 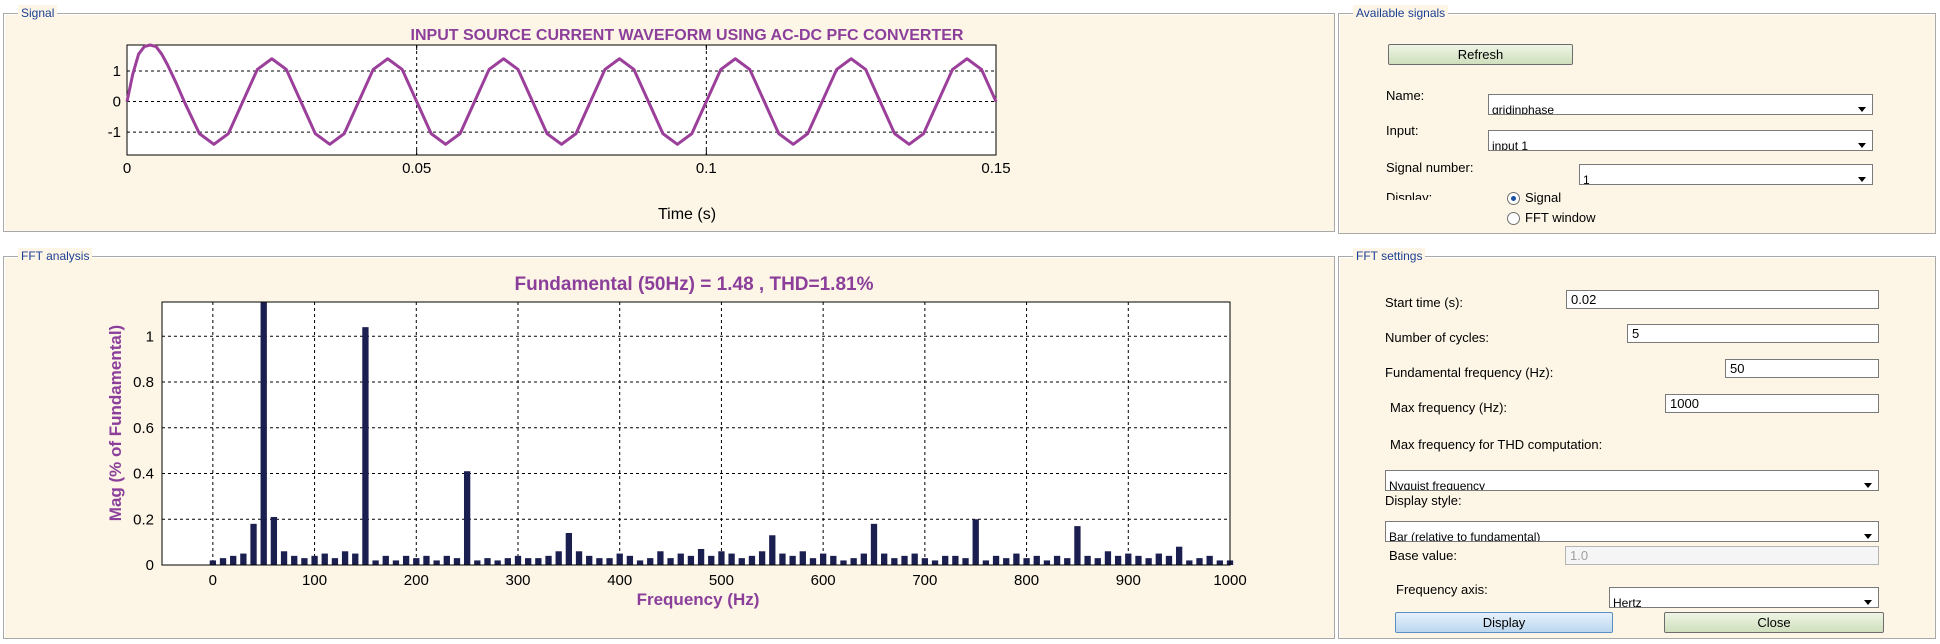 What do you see at coordinates (1543, 197) in the screenshot?
I see `signal-radio-label: Signal` at bounding box center [1543, 197].